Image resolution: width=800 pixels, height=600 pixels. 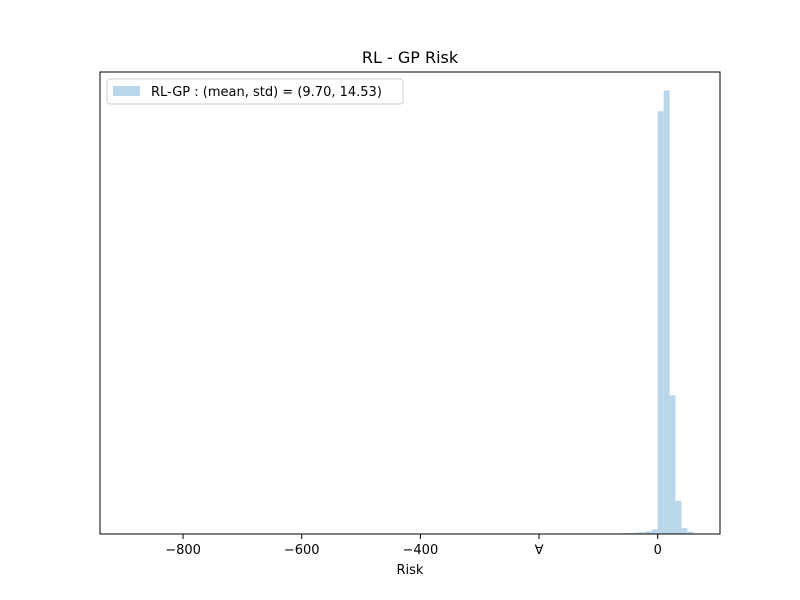 I want to click on legend: RL-GP : (mean, std) = (9.70, 14.53), so click(x=255, y=91).